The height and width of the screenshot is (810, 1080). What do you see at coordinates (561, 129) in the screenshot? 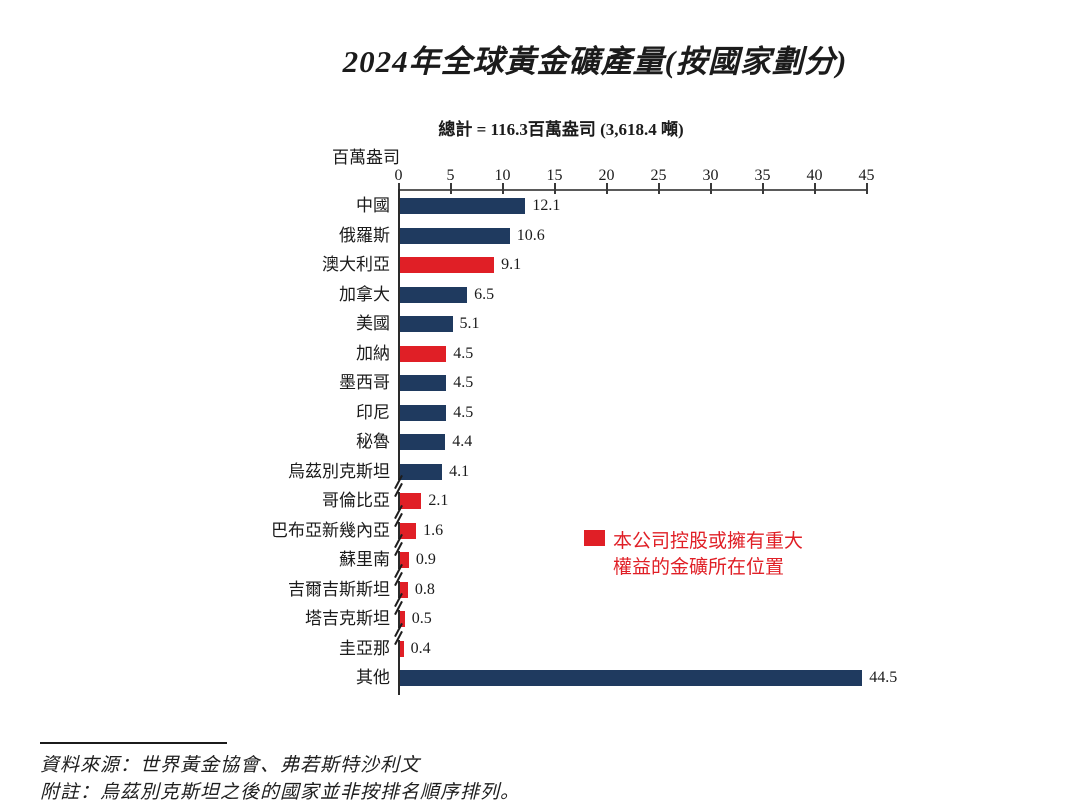
I see `chart-subtitle: 總計 = 116.3百萬盎司 (3,618.4 噸)` at bounding box center [561, 129].